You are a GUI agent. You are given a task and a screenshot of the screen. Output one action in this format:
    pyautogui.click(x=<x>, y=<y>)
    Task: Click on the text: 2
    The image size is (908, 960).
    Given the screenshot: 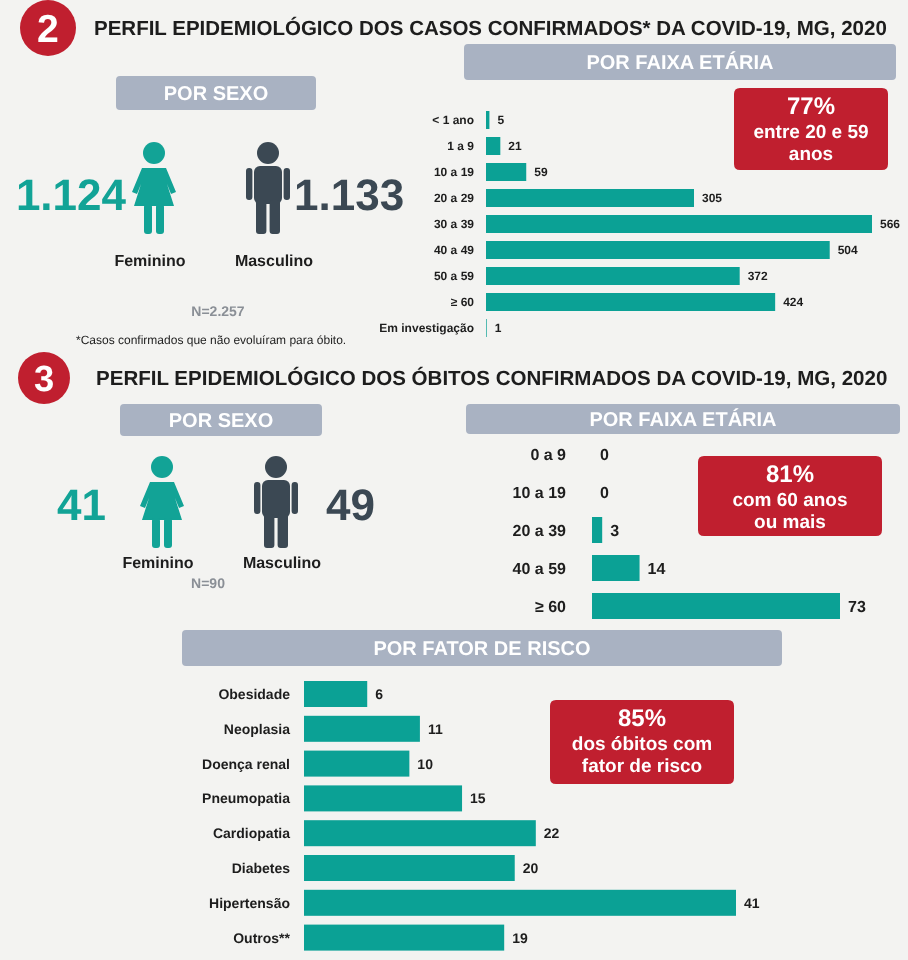 What is the action you would take?
    pyautogui.click(x=48, y=30)
    